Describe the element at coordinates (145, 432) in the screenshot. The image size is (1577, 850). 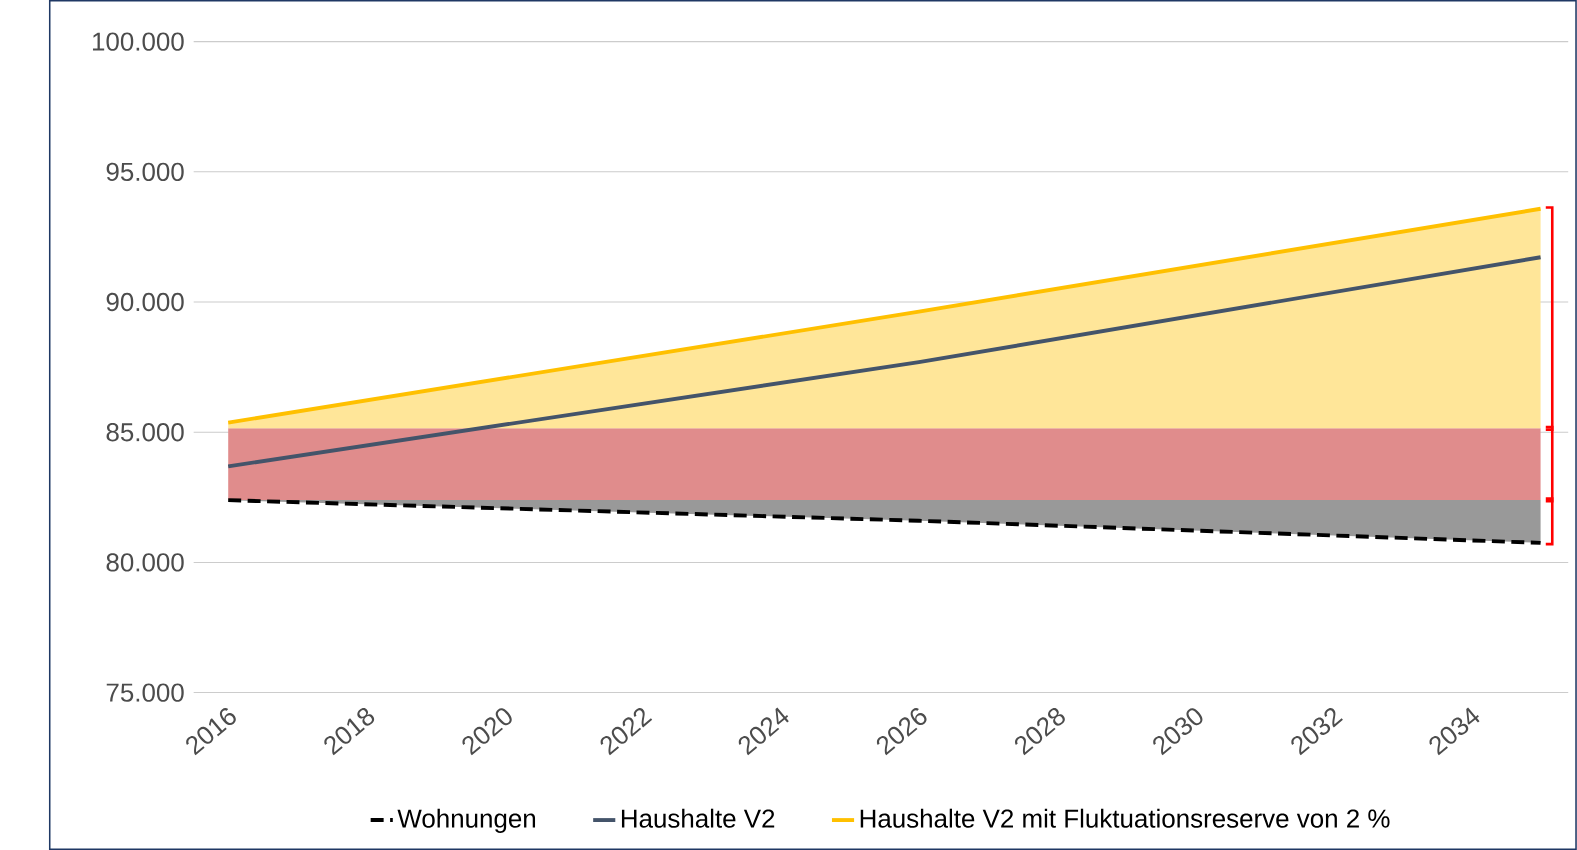
I see `y-tick-label: 85.000` at that location.